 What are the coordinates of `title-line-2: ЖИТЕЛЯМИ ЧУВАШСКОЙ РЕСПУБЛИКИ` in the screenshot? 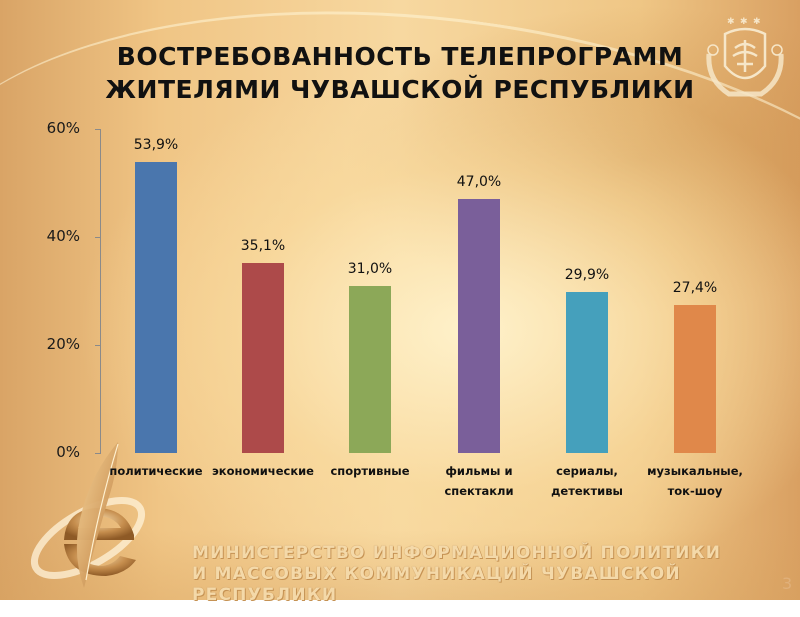 It's located at (400, 89).